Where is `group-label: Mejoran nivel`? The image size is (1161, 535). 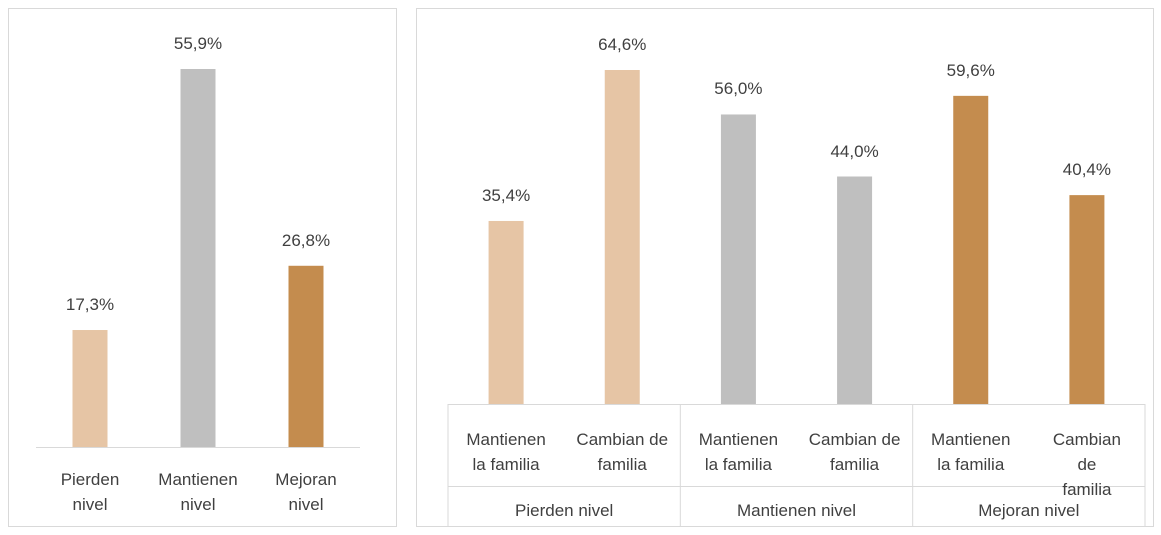
group-label: Mejoran nivel is located at coordinates (1029, 510).